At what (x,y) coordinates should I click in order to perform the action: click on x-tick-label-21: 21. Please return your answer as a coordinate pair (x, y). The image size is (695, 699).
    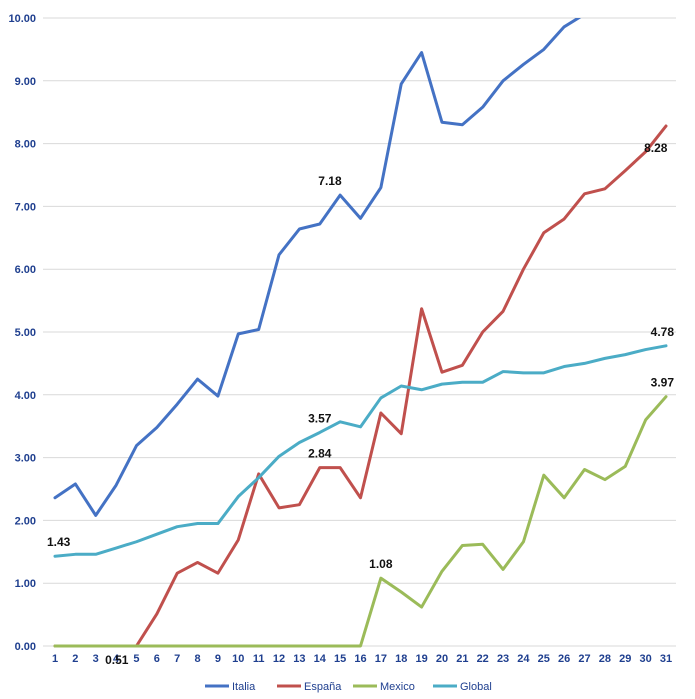
    Looking at the image, I should click on (462, 659).